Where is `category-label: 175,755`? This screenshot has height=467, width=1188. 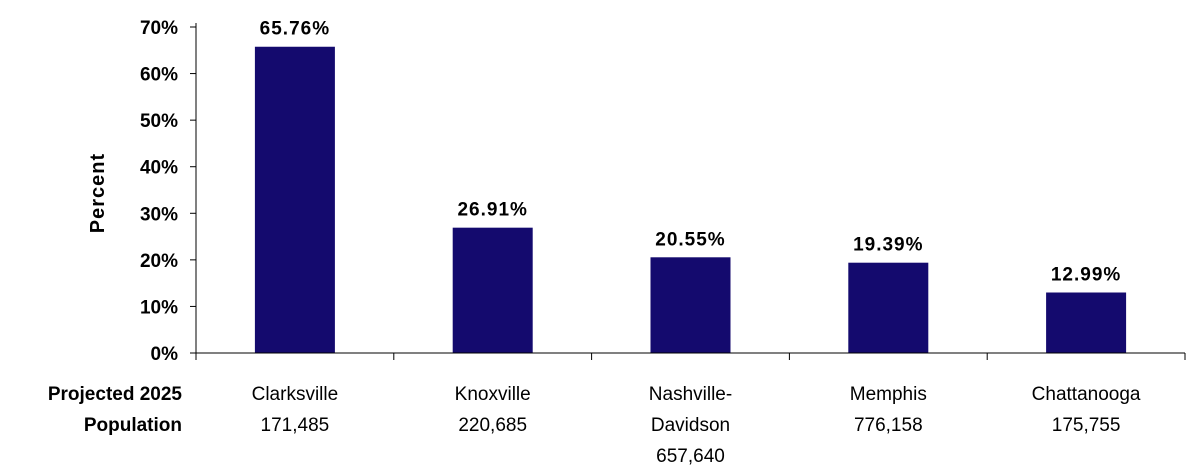 category-label: 175,755 is located at coordinates (1086, 425).